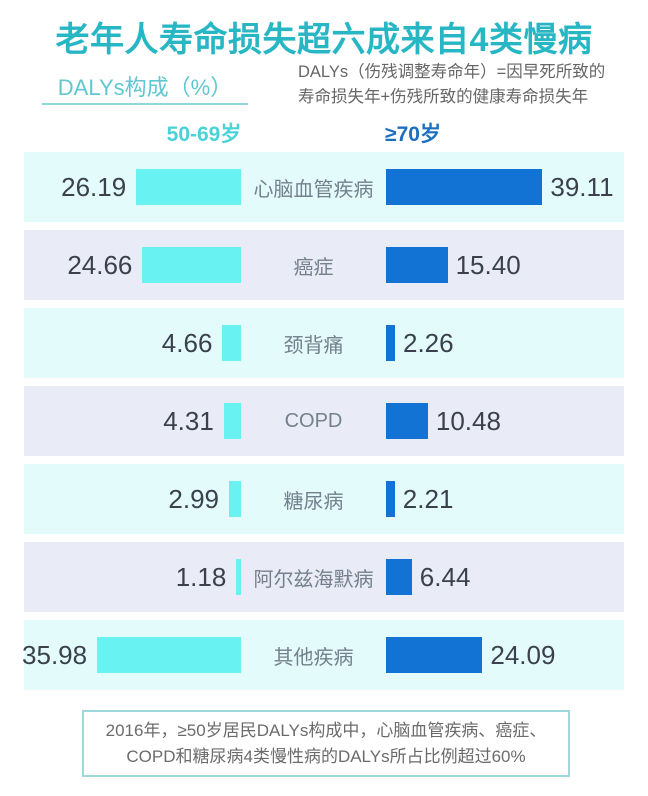 The width and height of the screenshot is (648, 796). Describe the element at coordinates (313, 345) in the screenshot. I see `category-label: 颈背痛` at that location.